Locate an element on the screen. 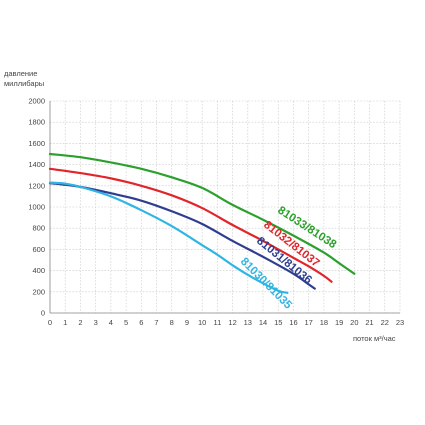  y-axis-label-line2: миллибары is located at coordinates (24, 83).